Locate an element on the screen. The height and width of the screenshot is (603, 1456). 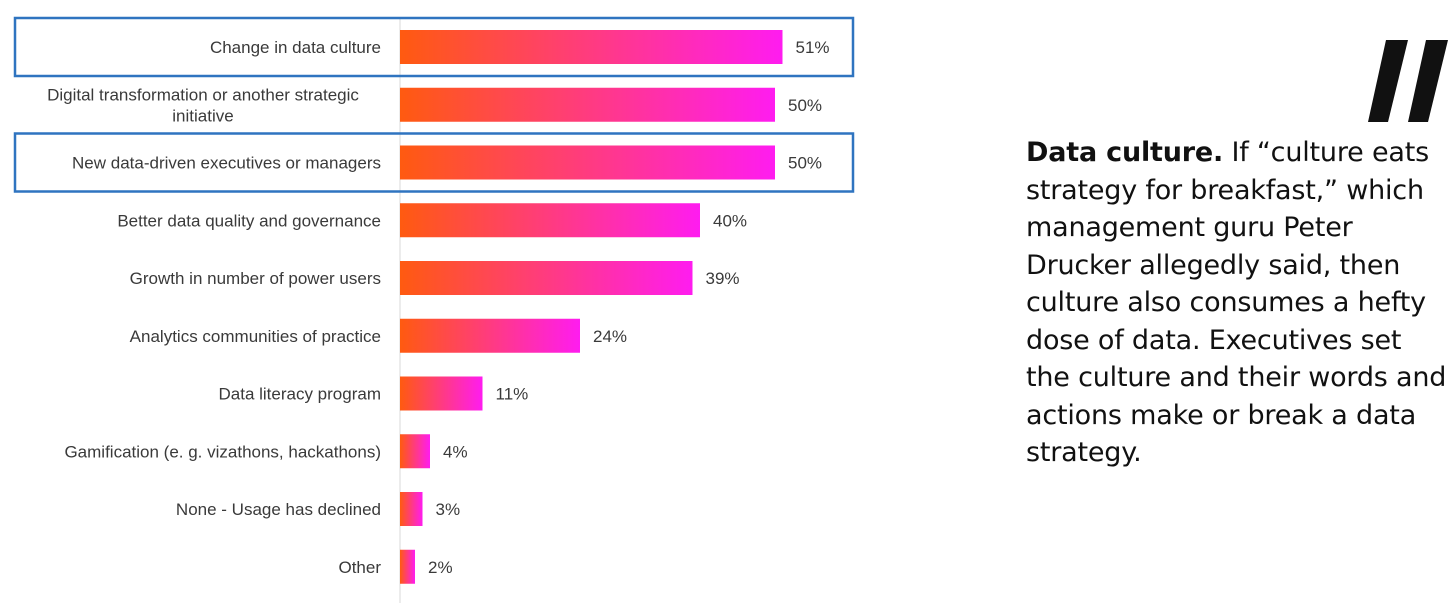
category-label: New data-driven executives or managers is located at coordinates (226, 163).